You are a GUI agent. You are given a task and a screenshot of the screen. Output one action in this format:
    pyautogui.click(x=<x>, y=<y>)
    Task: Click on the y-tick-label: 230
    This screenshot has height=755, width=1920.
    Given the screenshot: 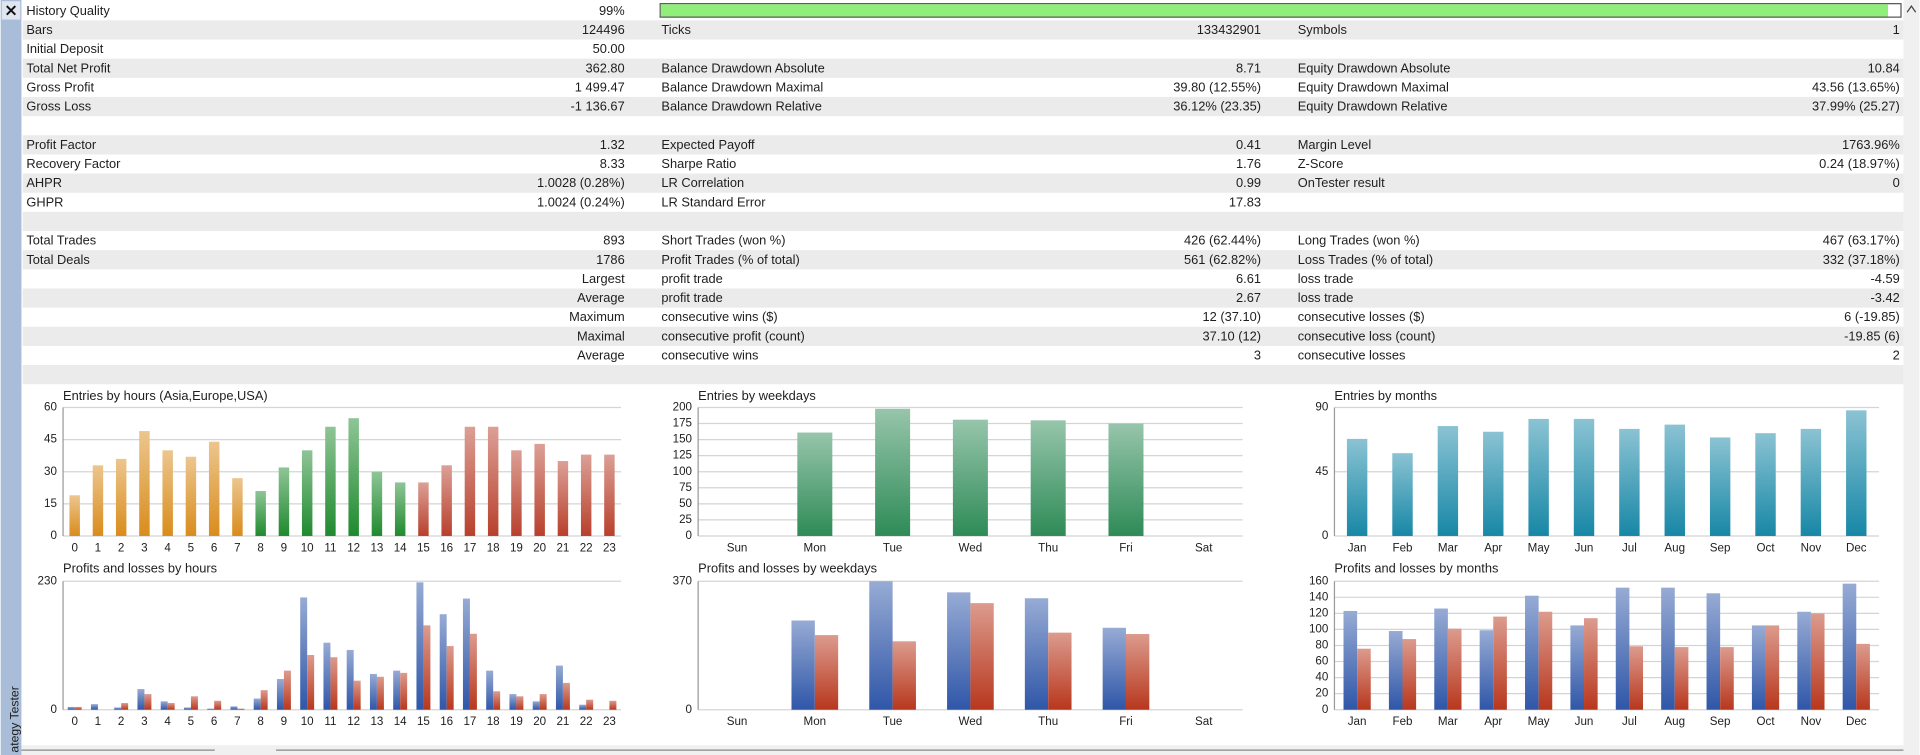 What is the action you would take?
    pyautogui.click(x=47, y=580)
    